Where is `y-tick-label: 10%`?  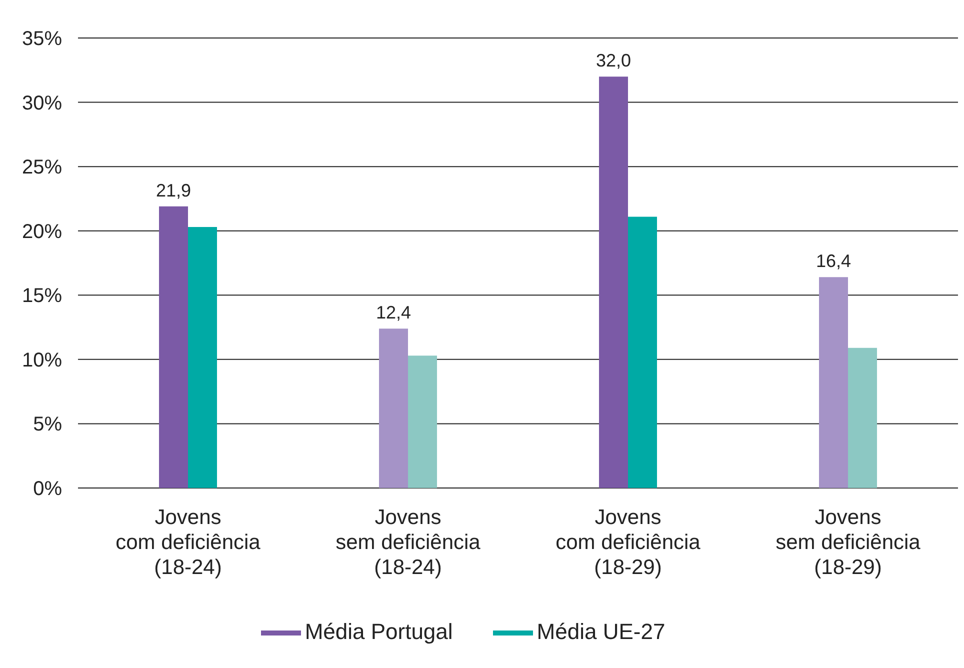
y-tick-label: 10% is located at coordinates (42, 360).